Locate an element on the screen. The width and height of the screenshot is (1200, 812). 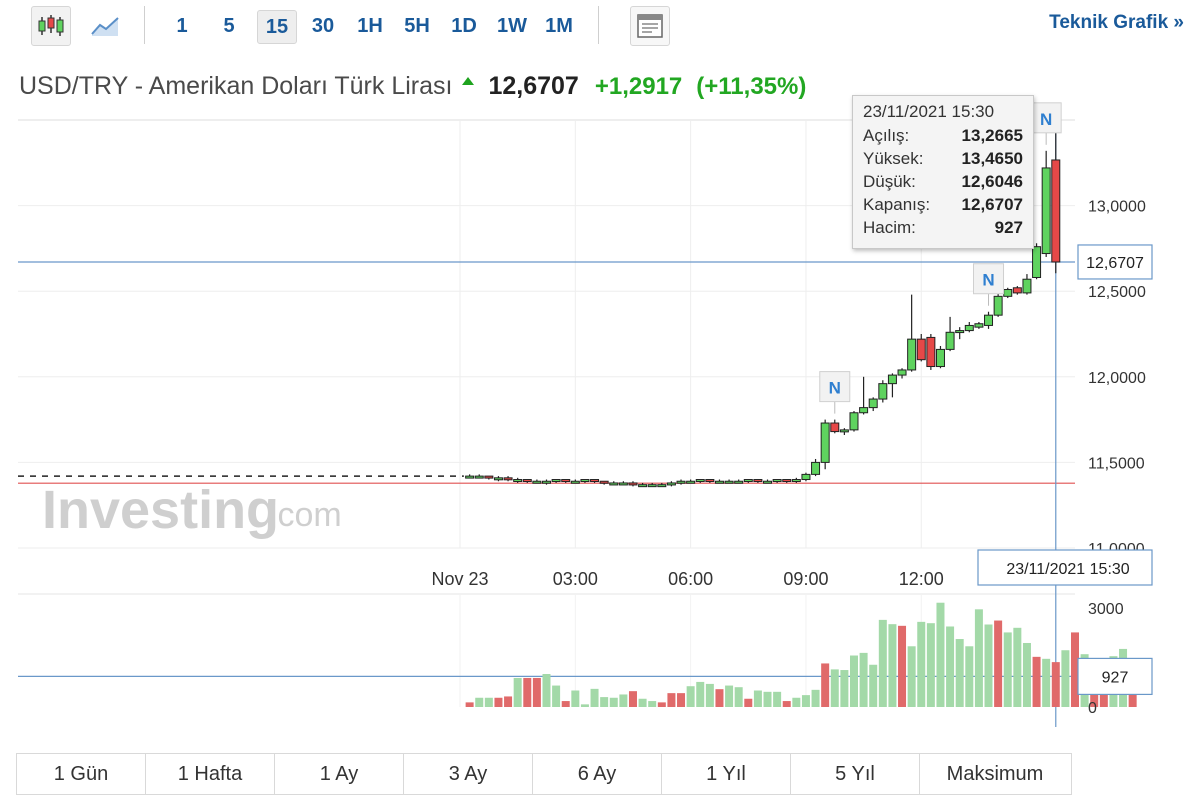
current-price-box is located at coordinates (1115, 262).